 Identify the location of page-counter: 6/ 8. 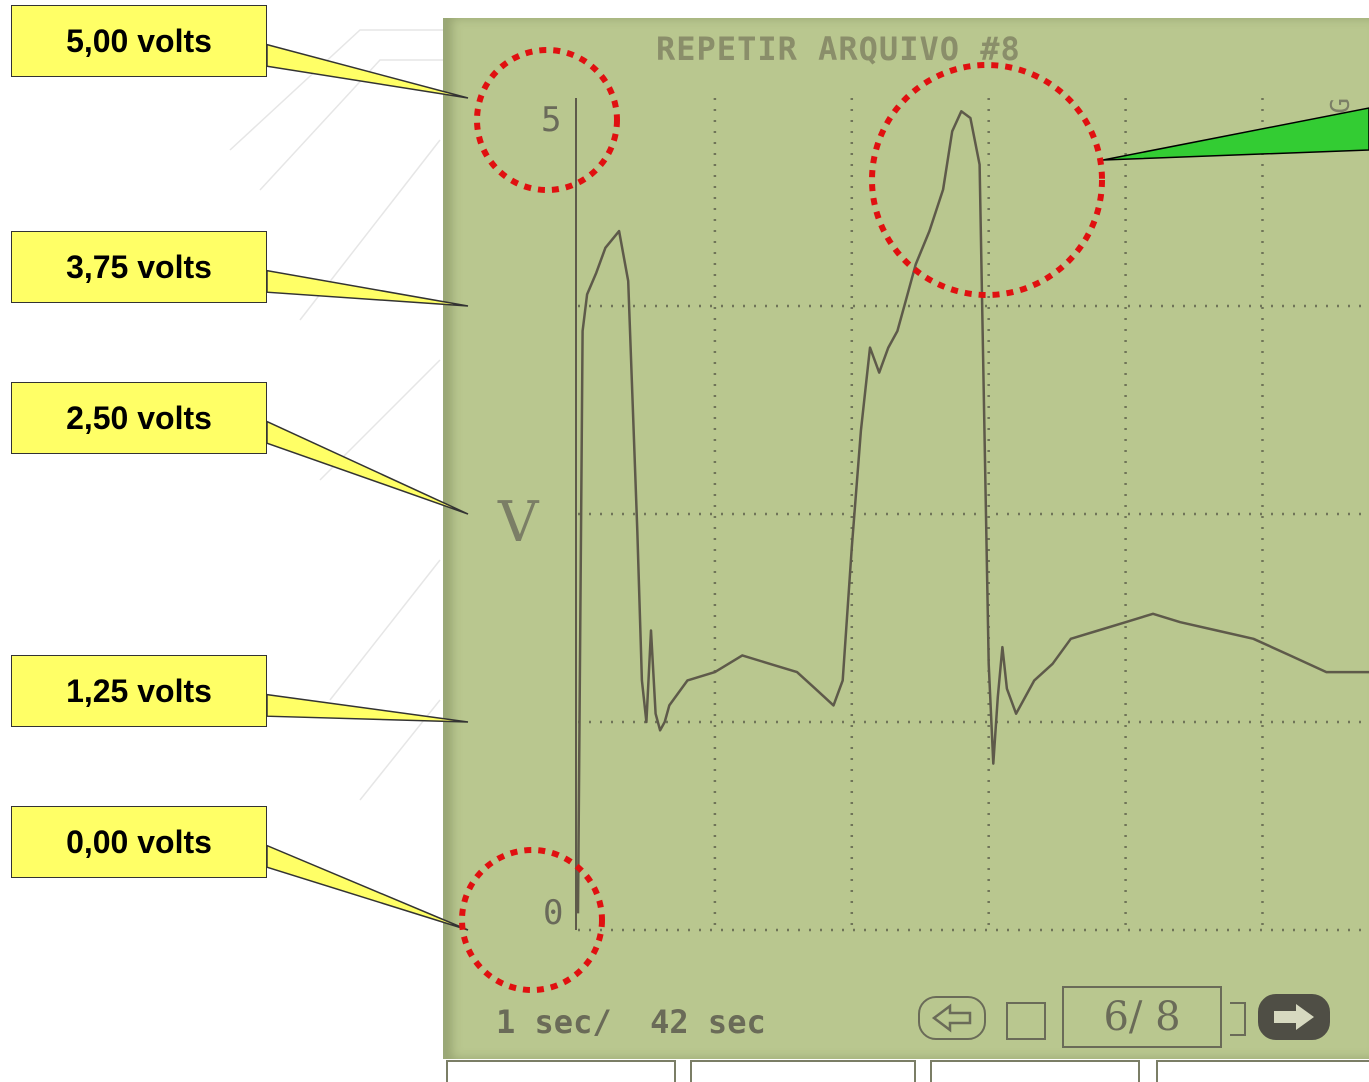
(1142, 1017).